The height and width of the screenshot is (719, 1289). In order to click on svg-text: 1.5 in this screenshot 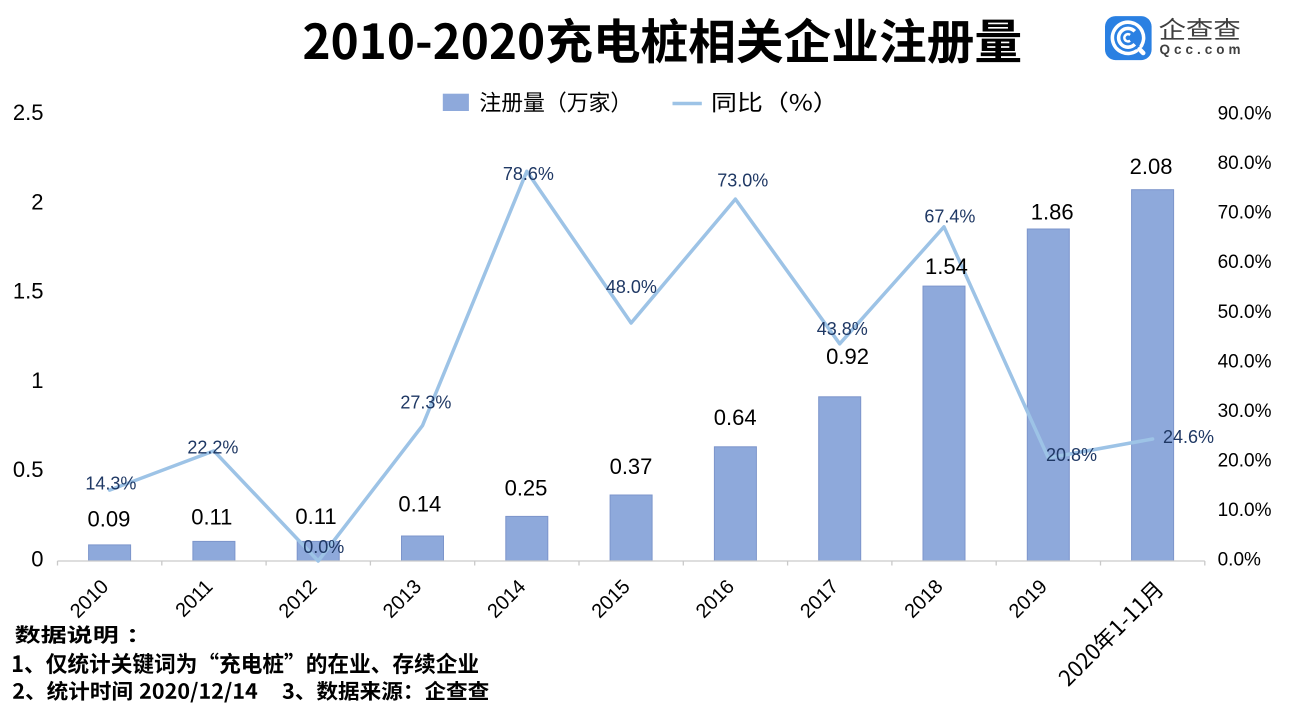, I will do `click(28, 291)`.